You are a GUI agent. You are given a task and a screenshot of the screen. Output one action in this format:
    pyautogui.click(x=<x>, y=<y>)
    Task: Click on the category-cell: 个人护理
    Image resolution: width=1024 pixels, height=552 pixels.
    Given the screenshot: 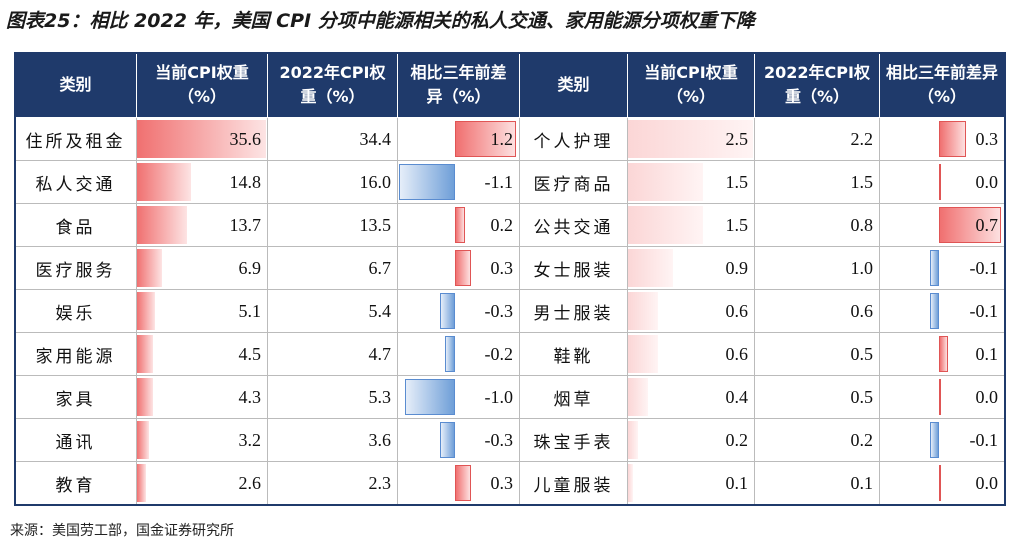 What is the action you would take?
    pyautogui.click(x=574, y=139)
    